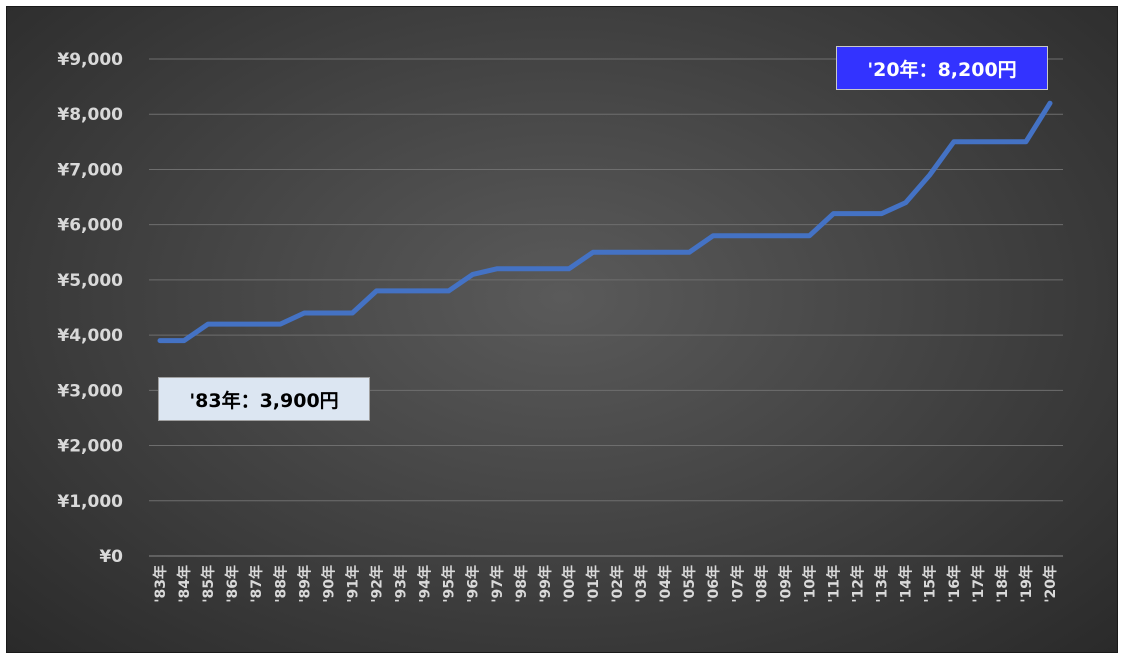 This screenshot has height=658, width=1123. Describe the element at coordinates (90, 170) in the screenshot. I see `y-tick-label: ¥7,000` at that location.